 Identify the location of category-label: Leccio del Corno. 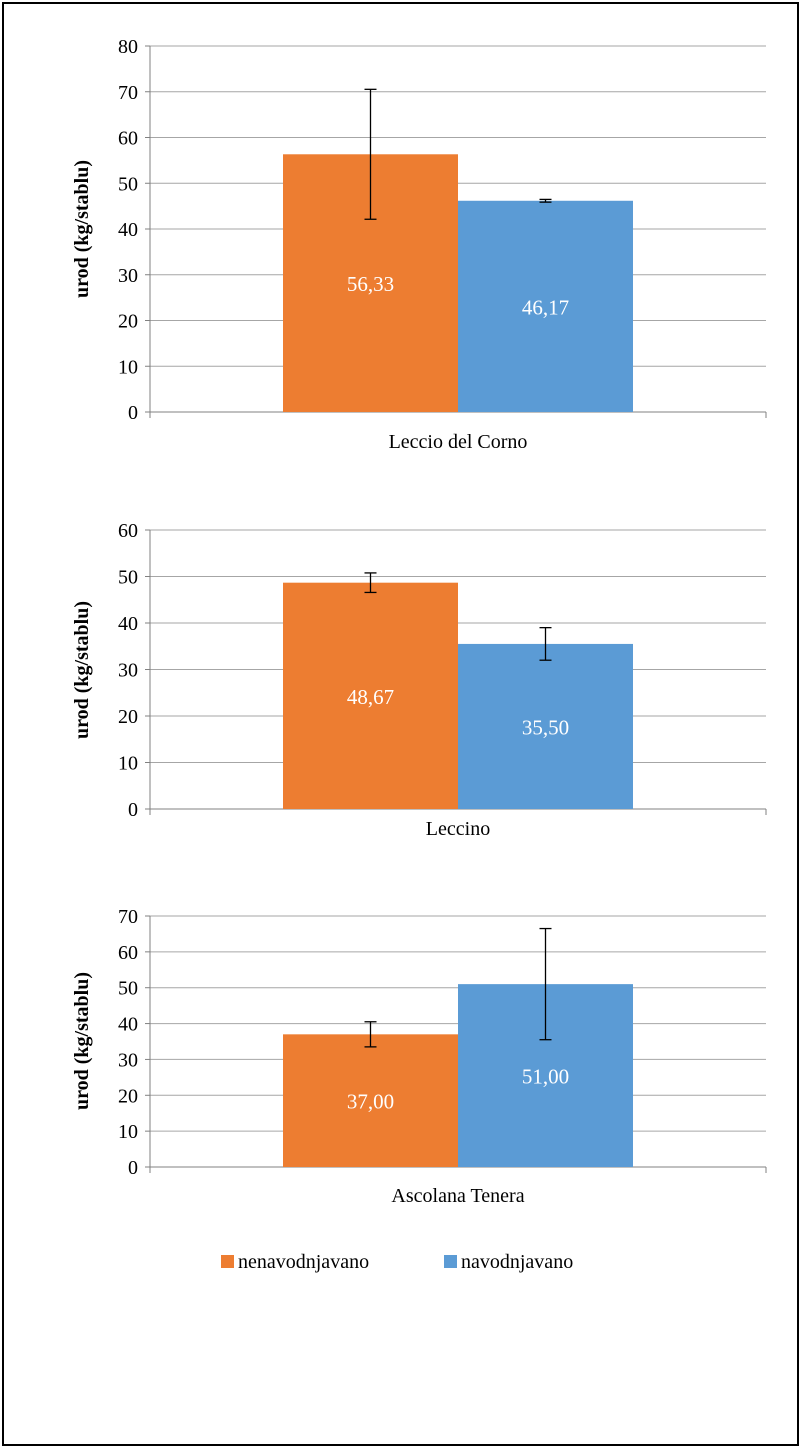
(458, 442).